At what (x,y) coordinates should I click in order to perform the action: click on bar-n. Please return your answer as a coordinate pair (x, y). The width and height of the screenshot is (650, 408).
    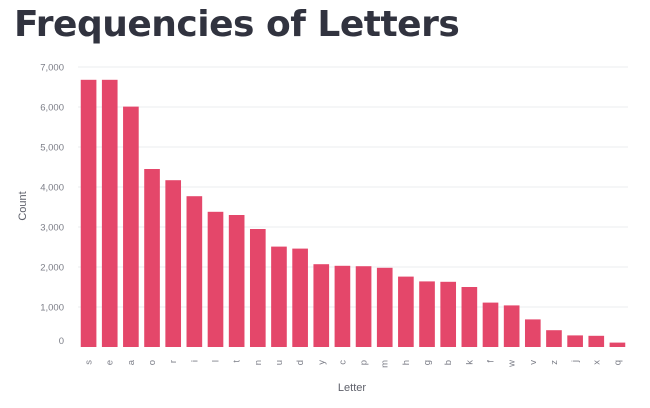
    Looking at the image, I should click on (257, 288).